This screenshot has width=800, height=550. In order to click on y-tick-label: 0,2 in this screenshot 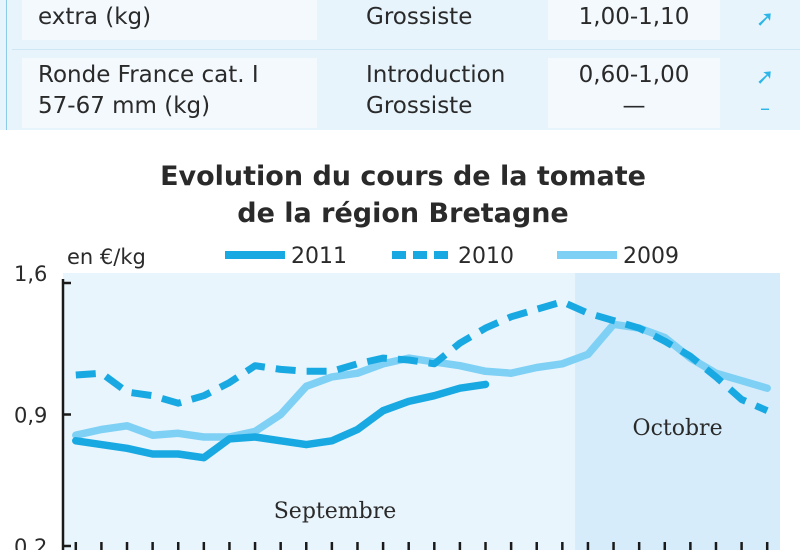, I will do `click(30, 542)`.